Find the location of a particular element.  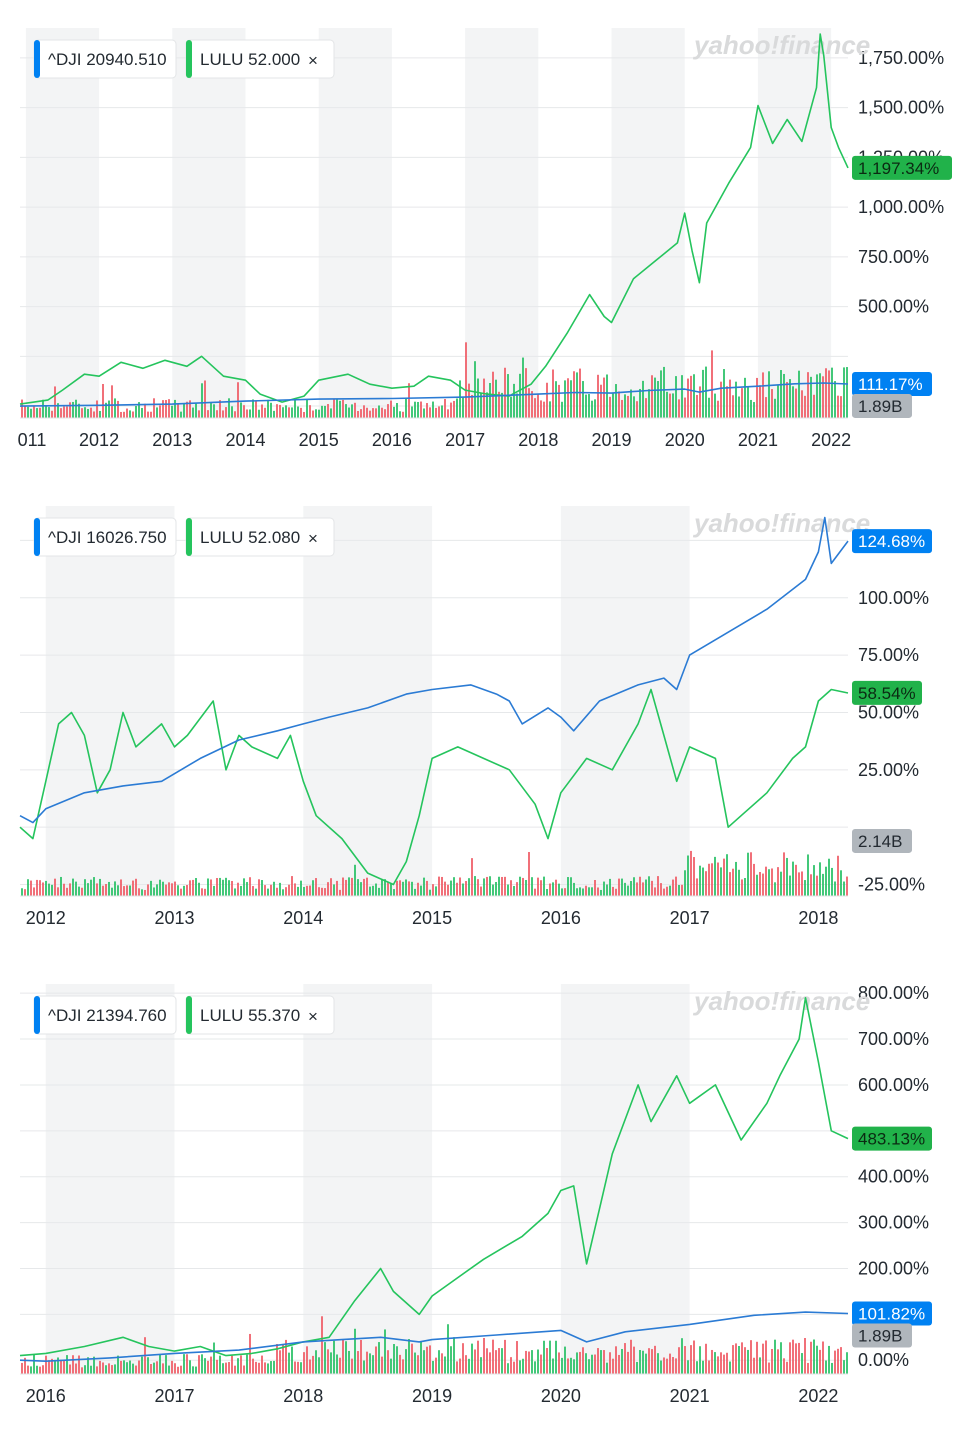

shaded-year-band is located at coordinates (625, 1179).